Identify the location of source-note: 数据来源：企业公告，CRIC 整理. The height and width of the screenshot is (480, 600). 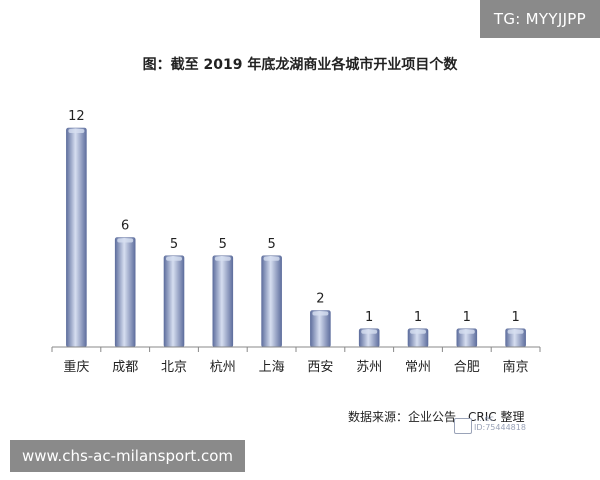
(436, 417).